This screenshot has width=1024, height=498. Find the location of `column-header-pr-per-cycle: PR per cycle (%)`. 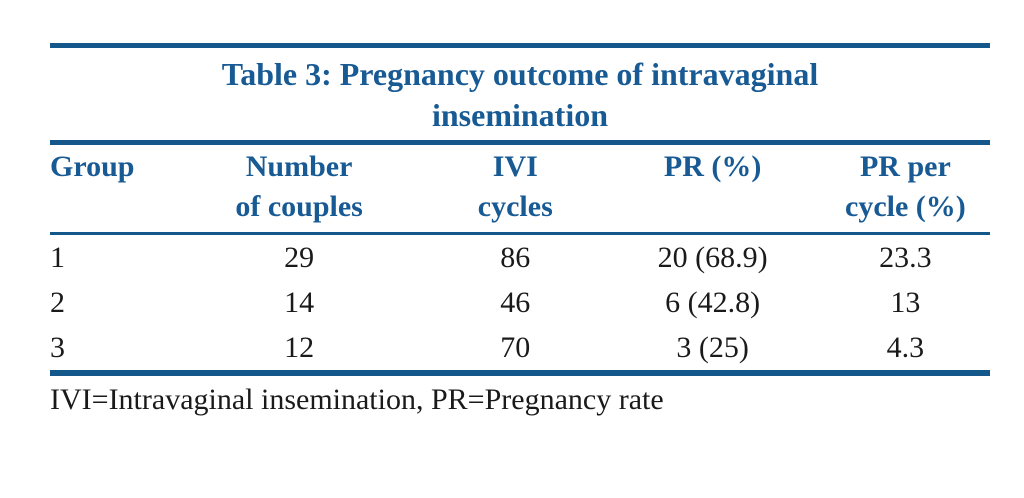

column-header-pr-per-cycle: PR per cycle (%) is located at coordinates (905, 190).